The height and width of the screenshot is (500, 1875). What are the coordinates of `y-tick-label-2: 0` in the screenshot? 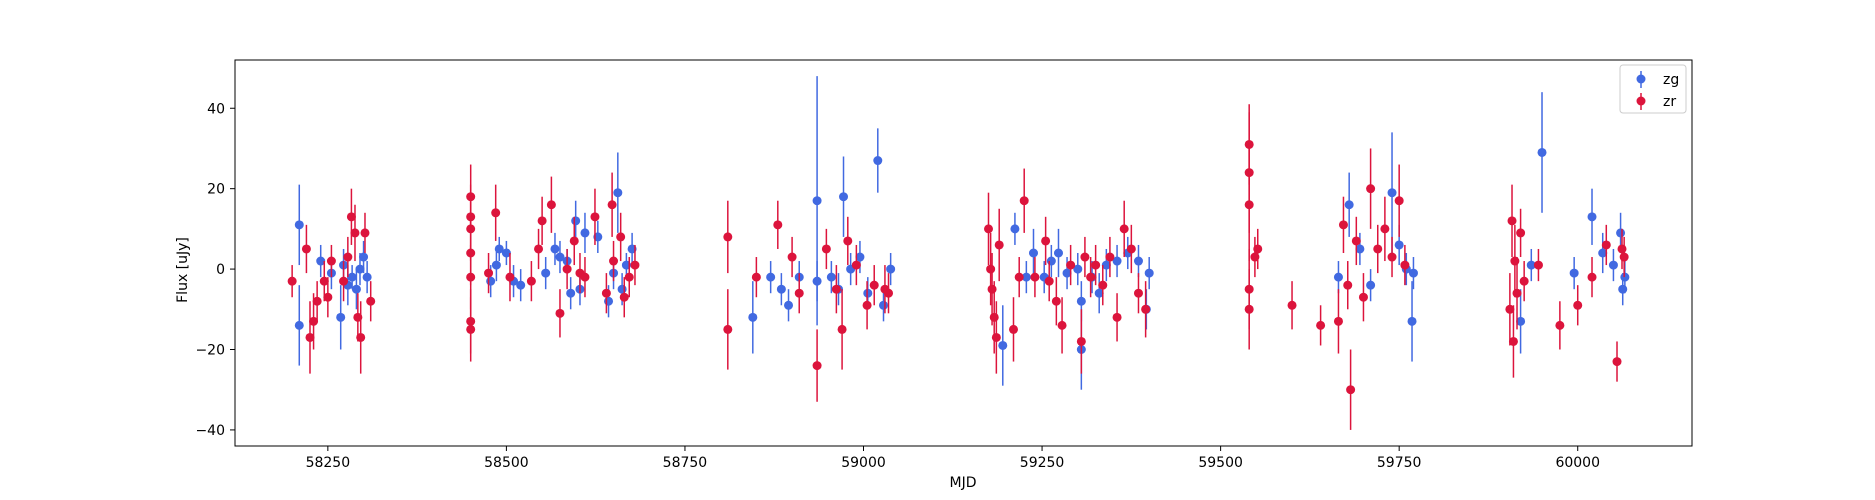 It's located at (220, 270).